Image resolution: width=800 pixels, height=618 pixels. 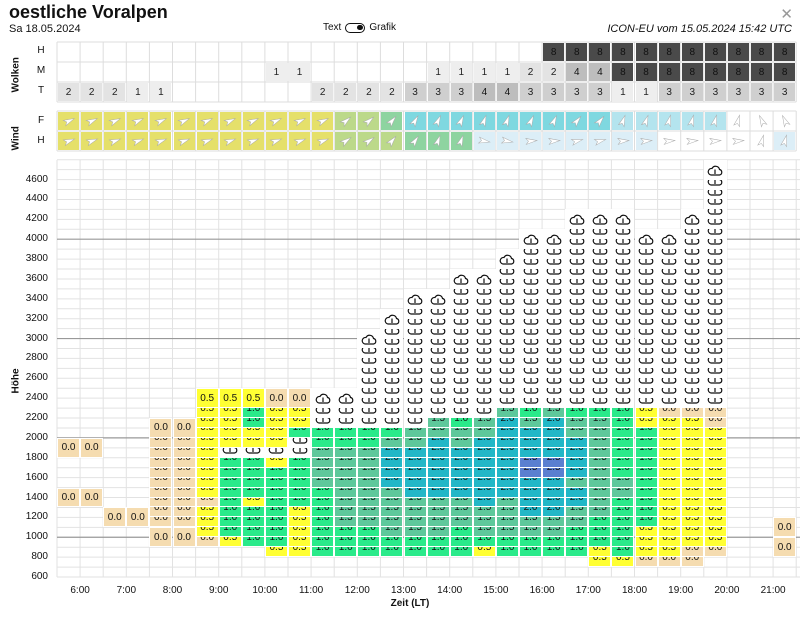 I want to click on y-tick-label: 1000, so click(x=36, y=537).